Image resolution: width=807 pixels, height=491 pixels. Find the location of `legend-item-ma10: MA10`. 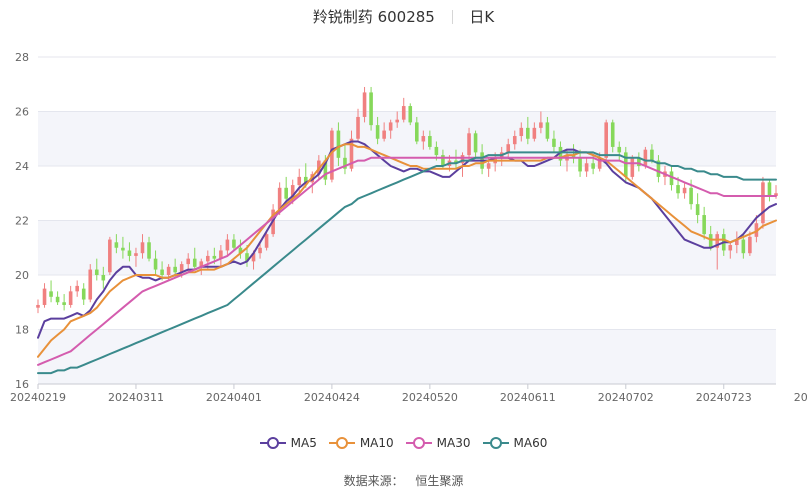

legend-item-ma10: MA10 is located at coordinates (361, 443).